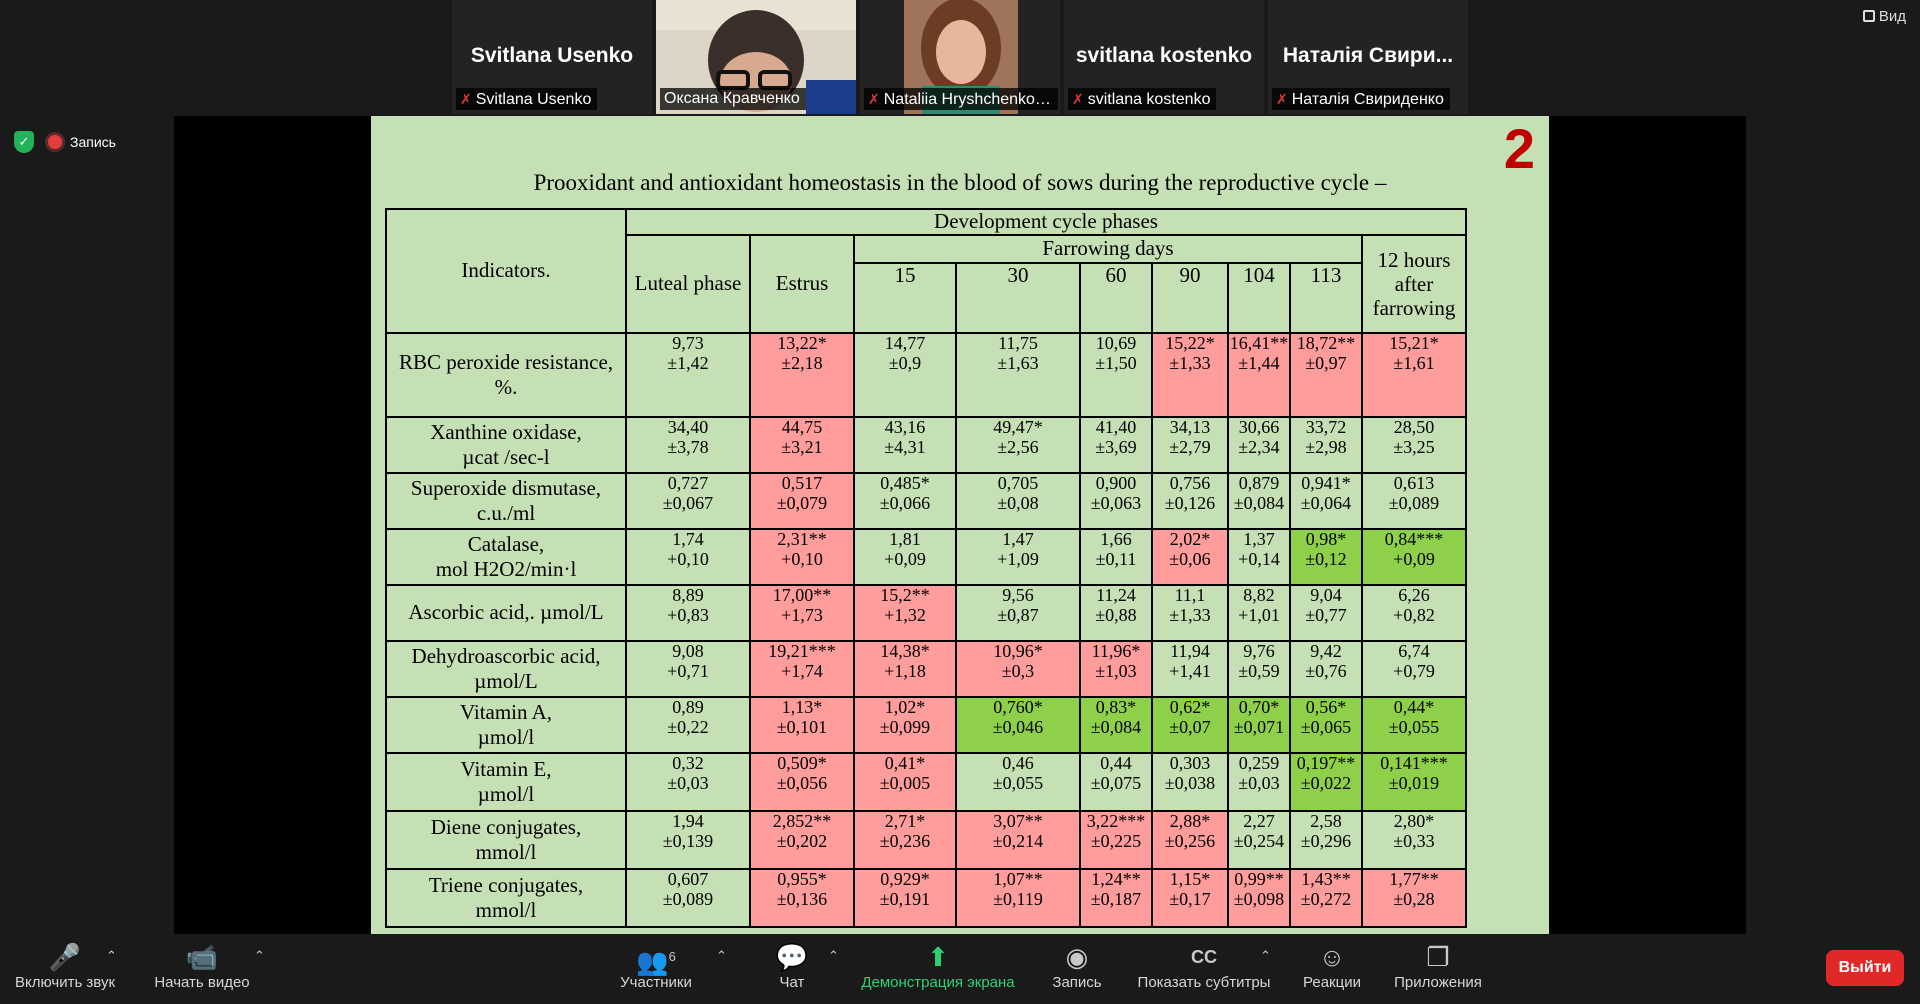  Describe the element at coordinates (1190, 879) in the screenshot. I see `cell-mean: 1,15*` at that location.